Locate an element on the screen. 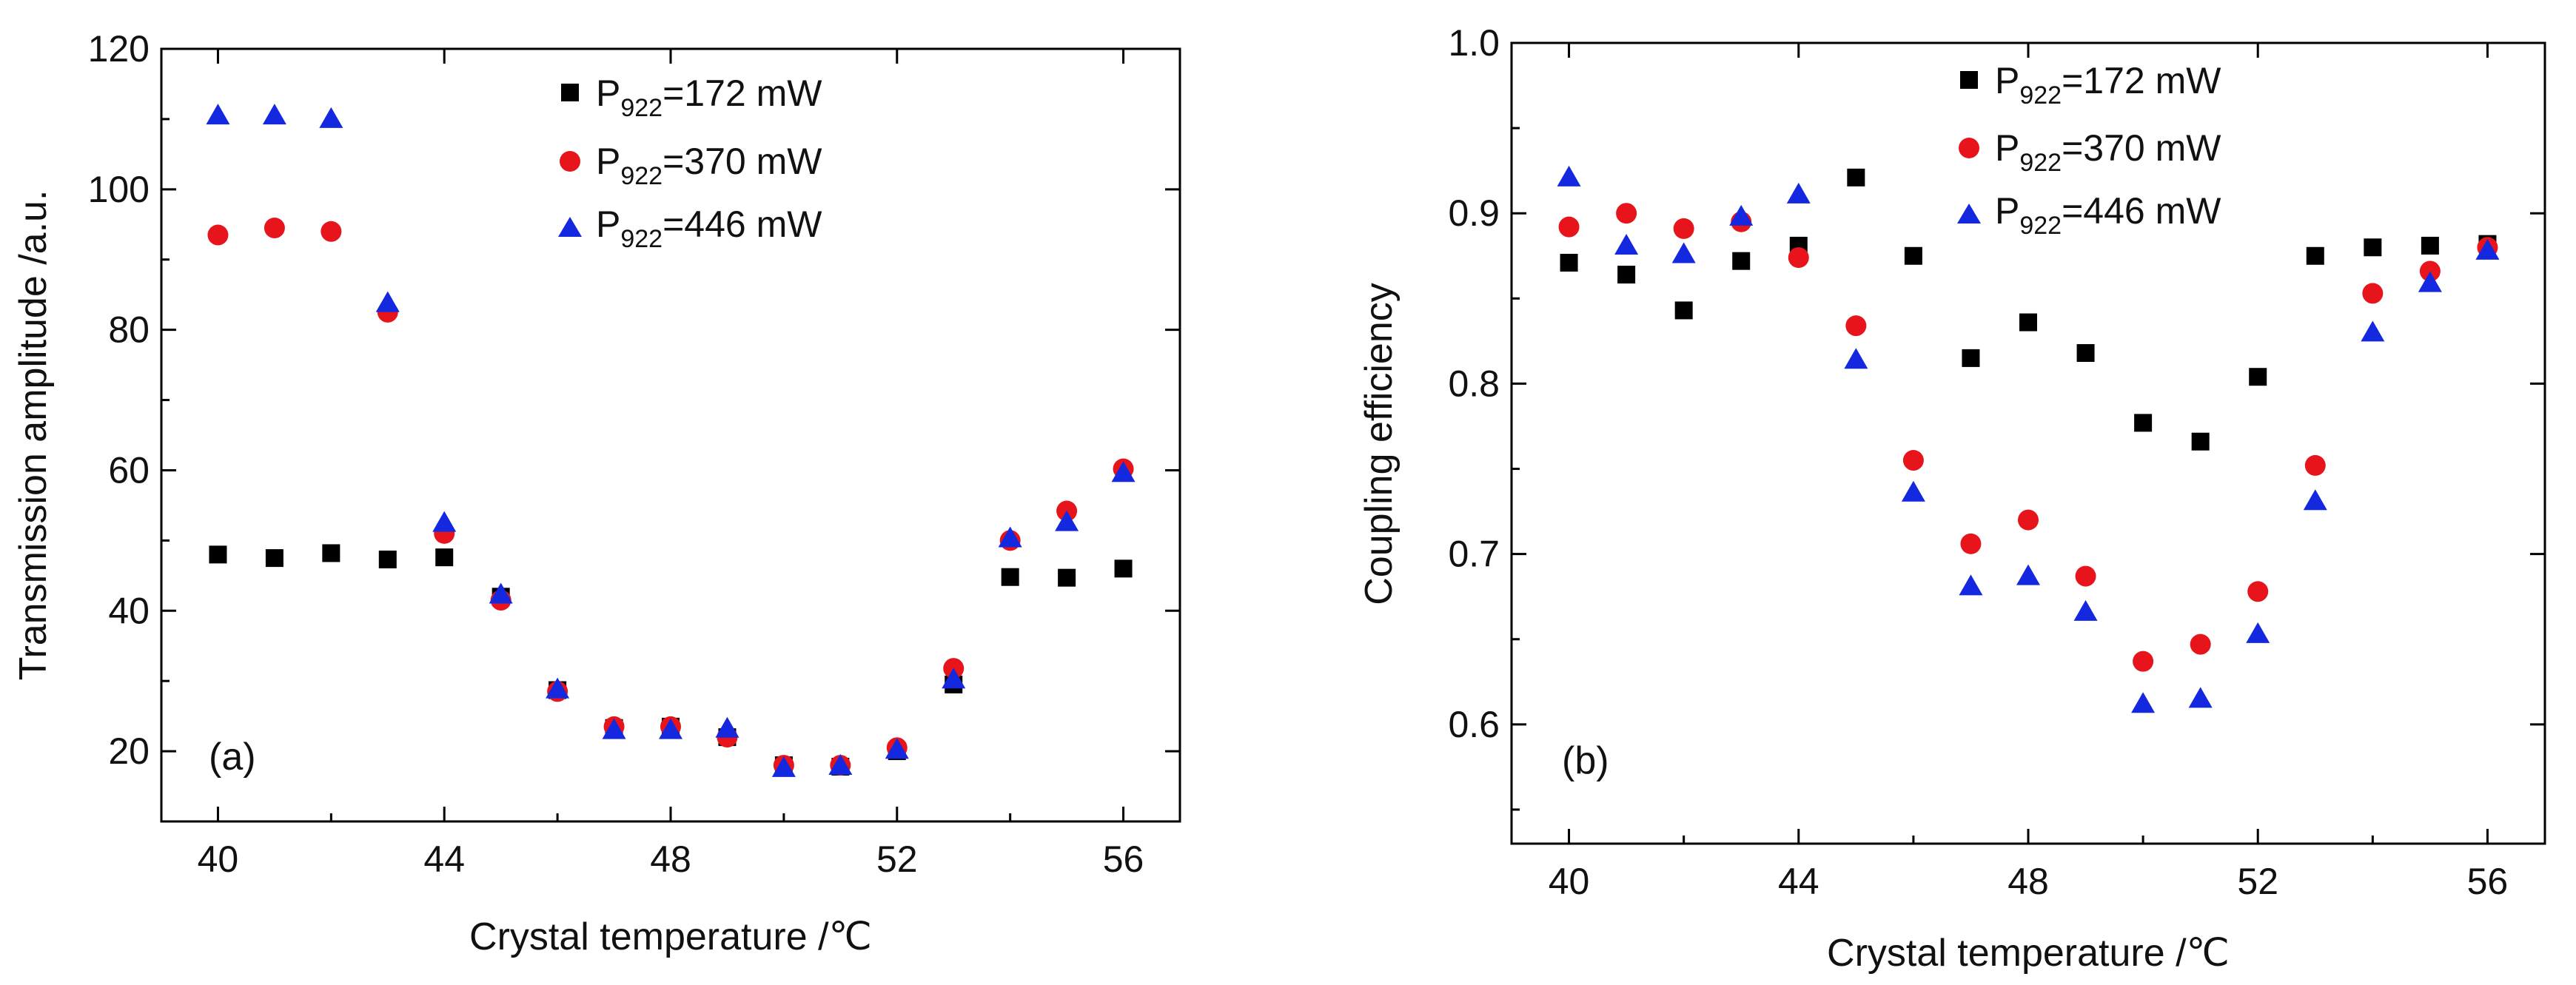  legend-marker-square is located at coordinates (570, 92).